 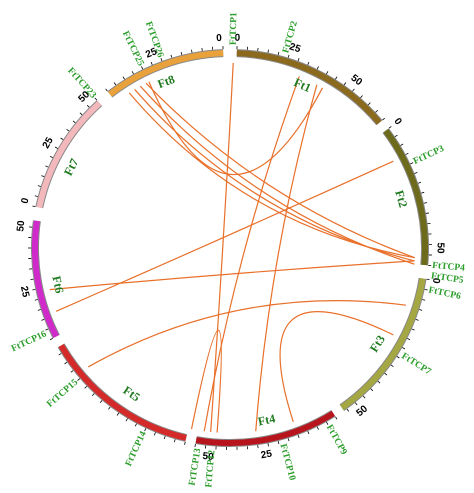 I want to click on gene-label: FtTCP6, so click(x=444, y=293).